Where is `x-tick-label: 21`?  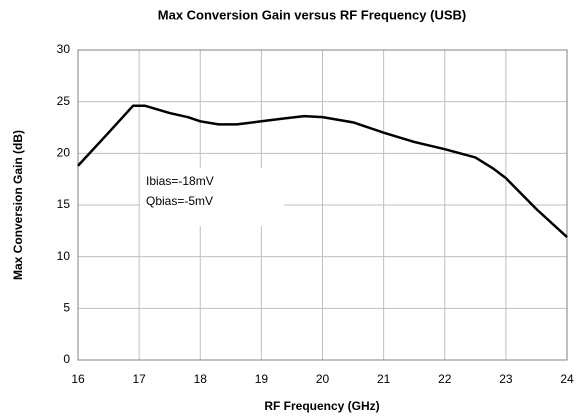
x-tick-label: 21 is located at coordinates (384, 379).